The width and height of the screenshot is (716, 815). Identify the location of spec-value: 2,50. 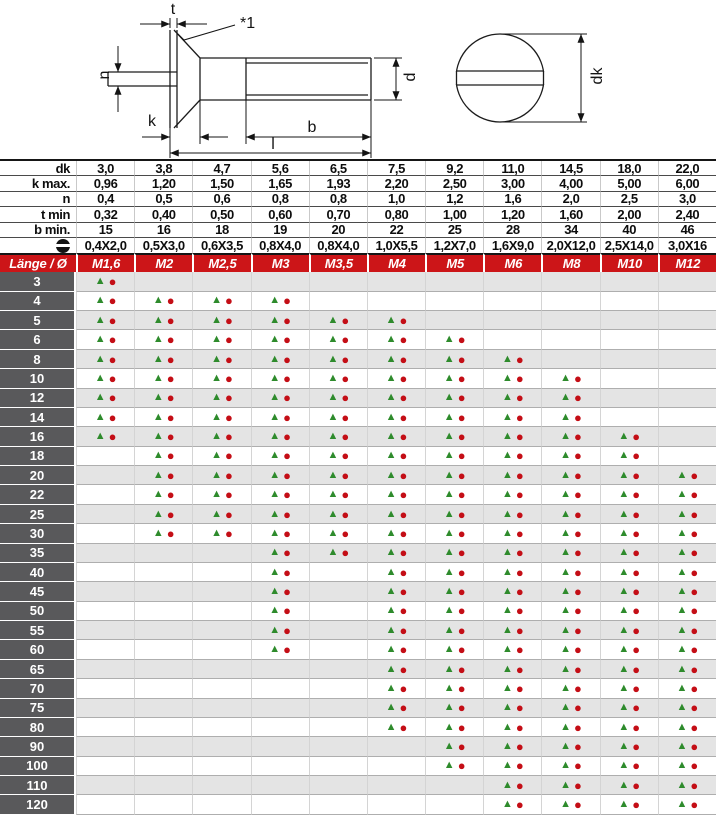
(454, 184).